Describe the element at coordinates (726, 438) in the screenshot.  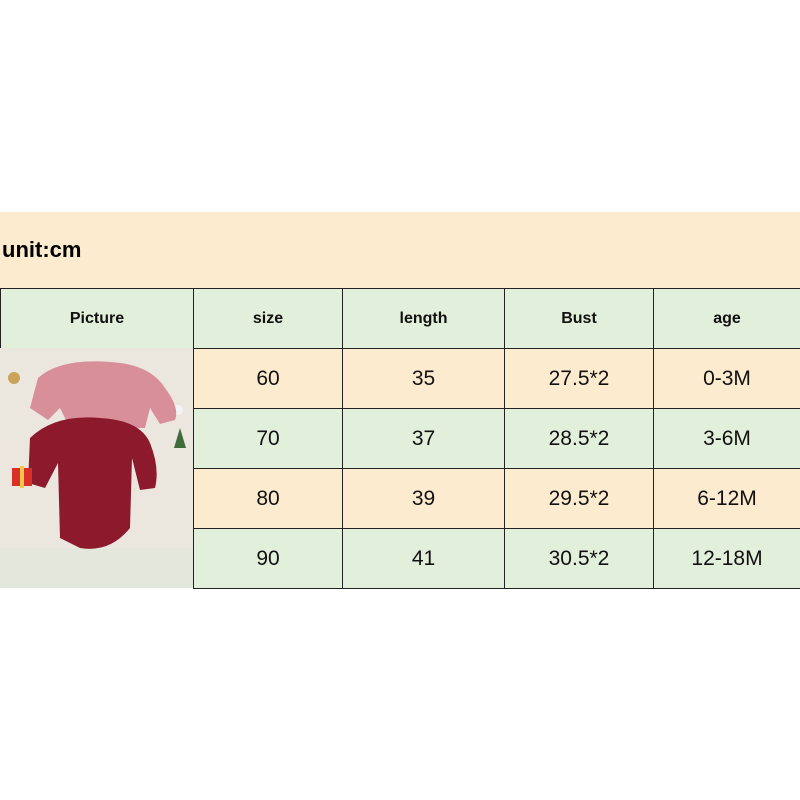
I see `table-cell: 3-6M` at that location.